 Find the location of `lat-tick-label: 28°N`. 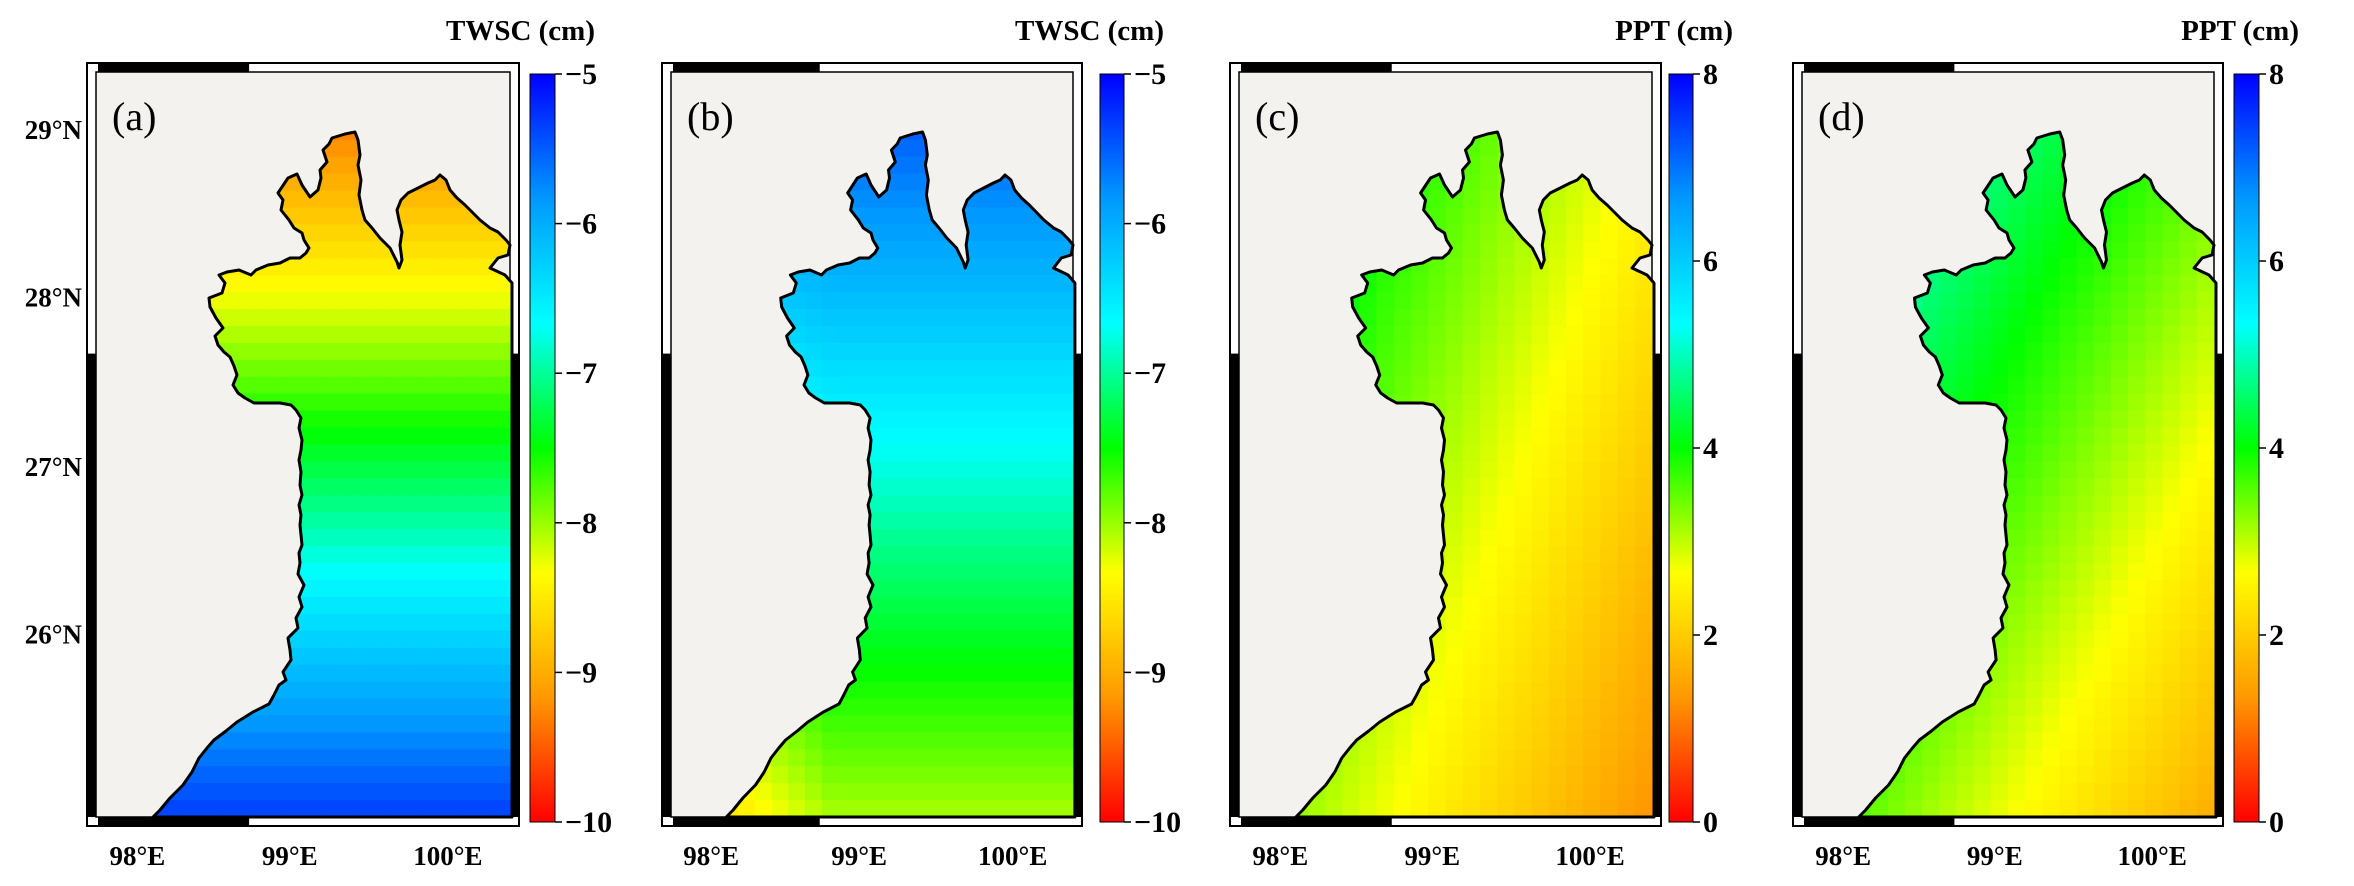

lat-tick-label: 28°N is located at coordinates (54, 298).